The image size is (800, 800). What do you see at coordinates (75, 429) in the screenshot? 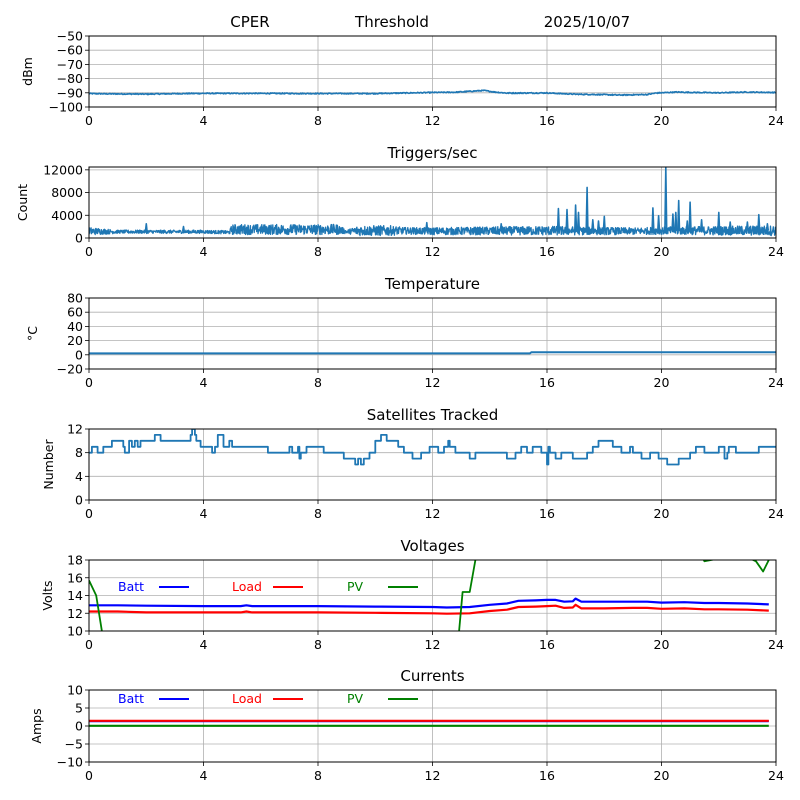
I see `y-tick-label: 12` at bounding box center [75, 429].